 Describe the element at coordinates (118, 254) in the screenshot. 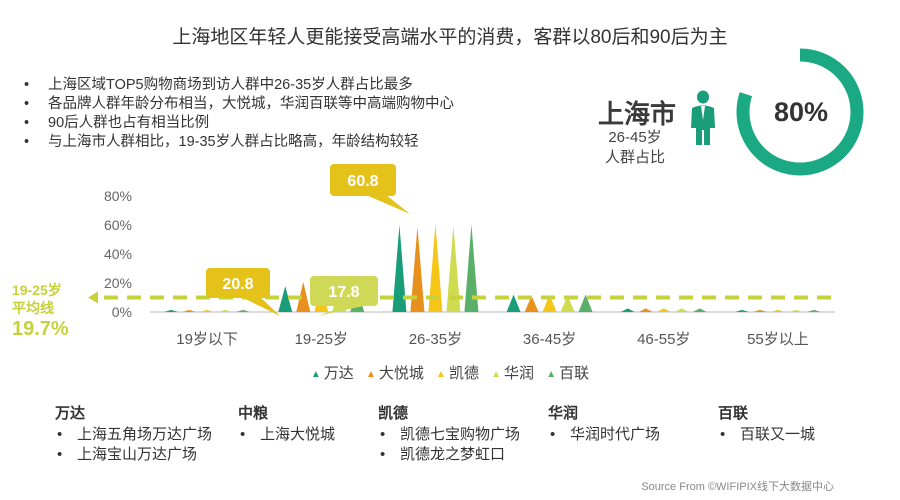

I see `y-tick-label: 40%` at that location.